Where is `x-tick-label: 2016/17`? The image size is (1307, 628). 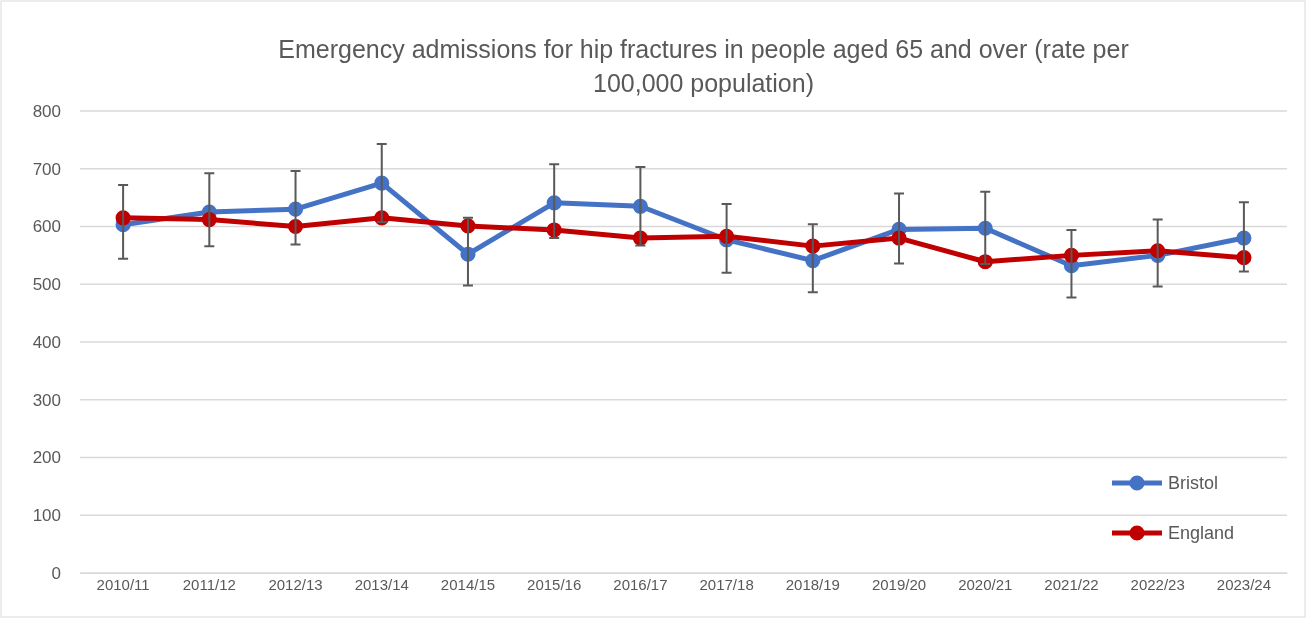 x-tick-label: 2016/17 is located at coordinates (640, 584).